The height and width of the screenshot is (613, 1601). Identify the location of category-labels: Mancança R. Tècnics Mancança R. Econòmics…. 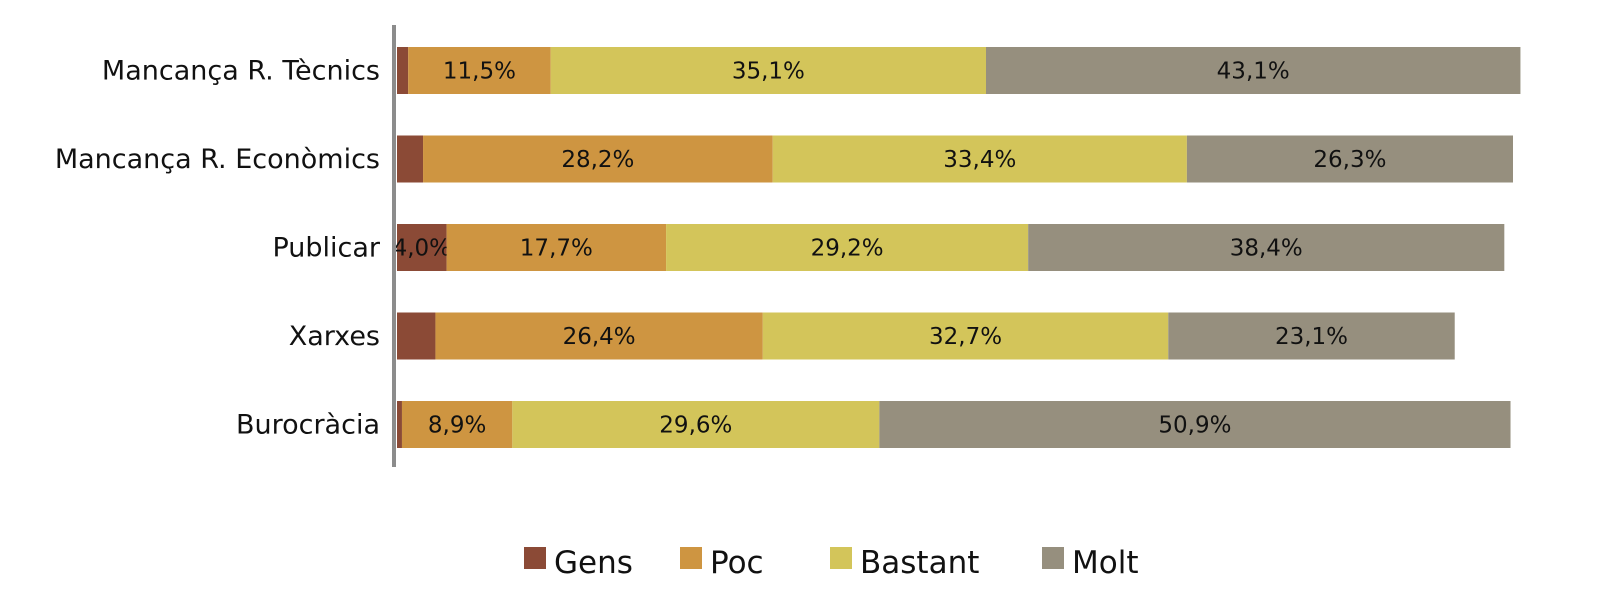
(218, 248).